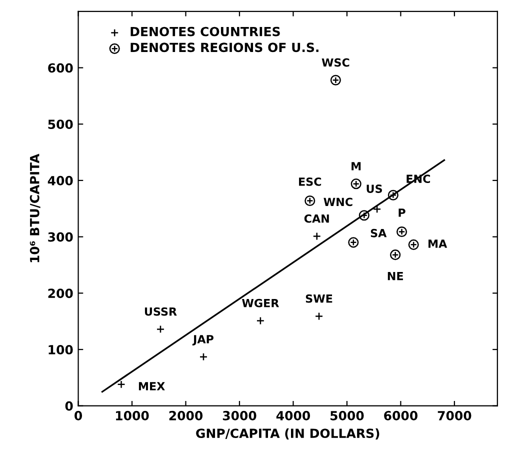  What do you see at coordinates (78, 415) in the screenshot?
I see `x-tick-label: 0` at bounding box center [78, 415].